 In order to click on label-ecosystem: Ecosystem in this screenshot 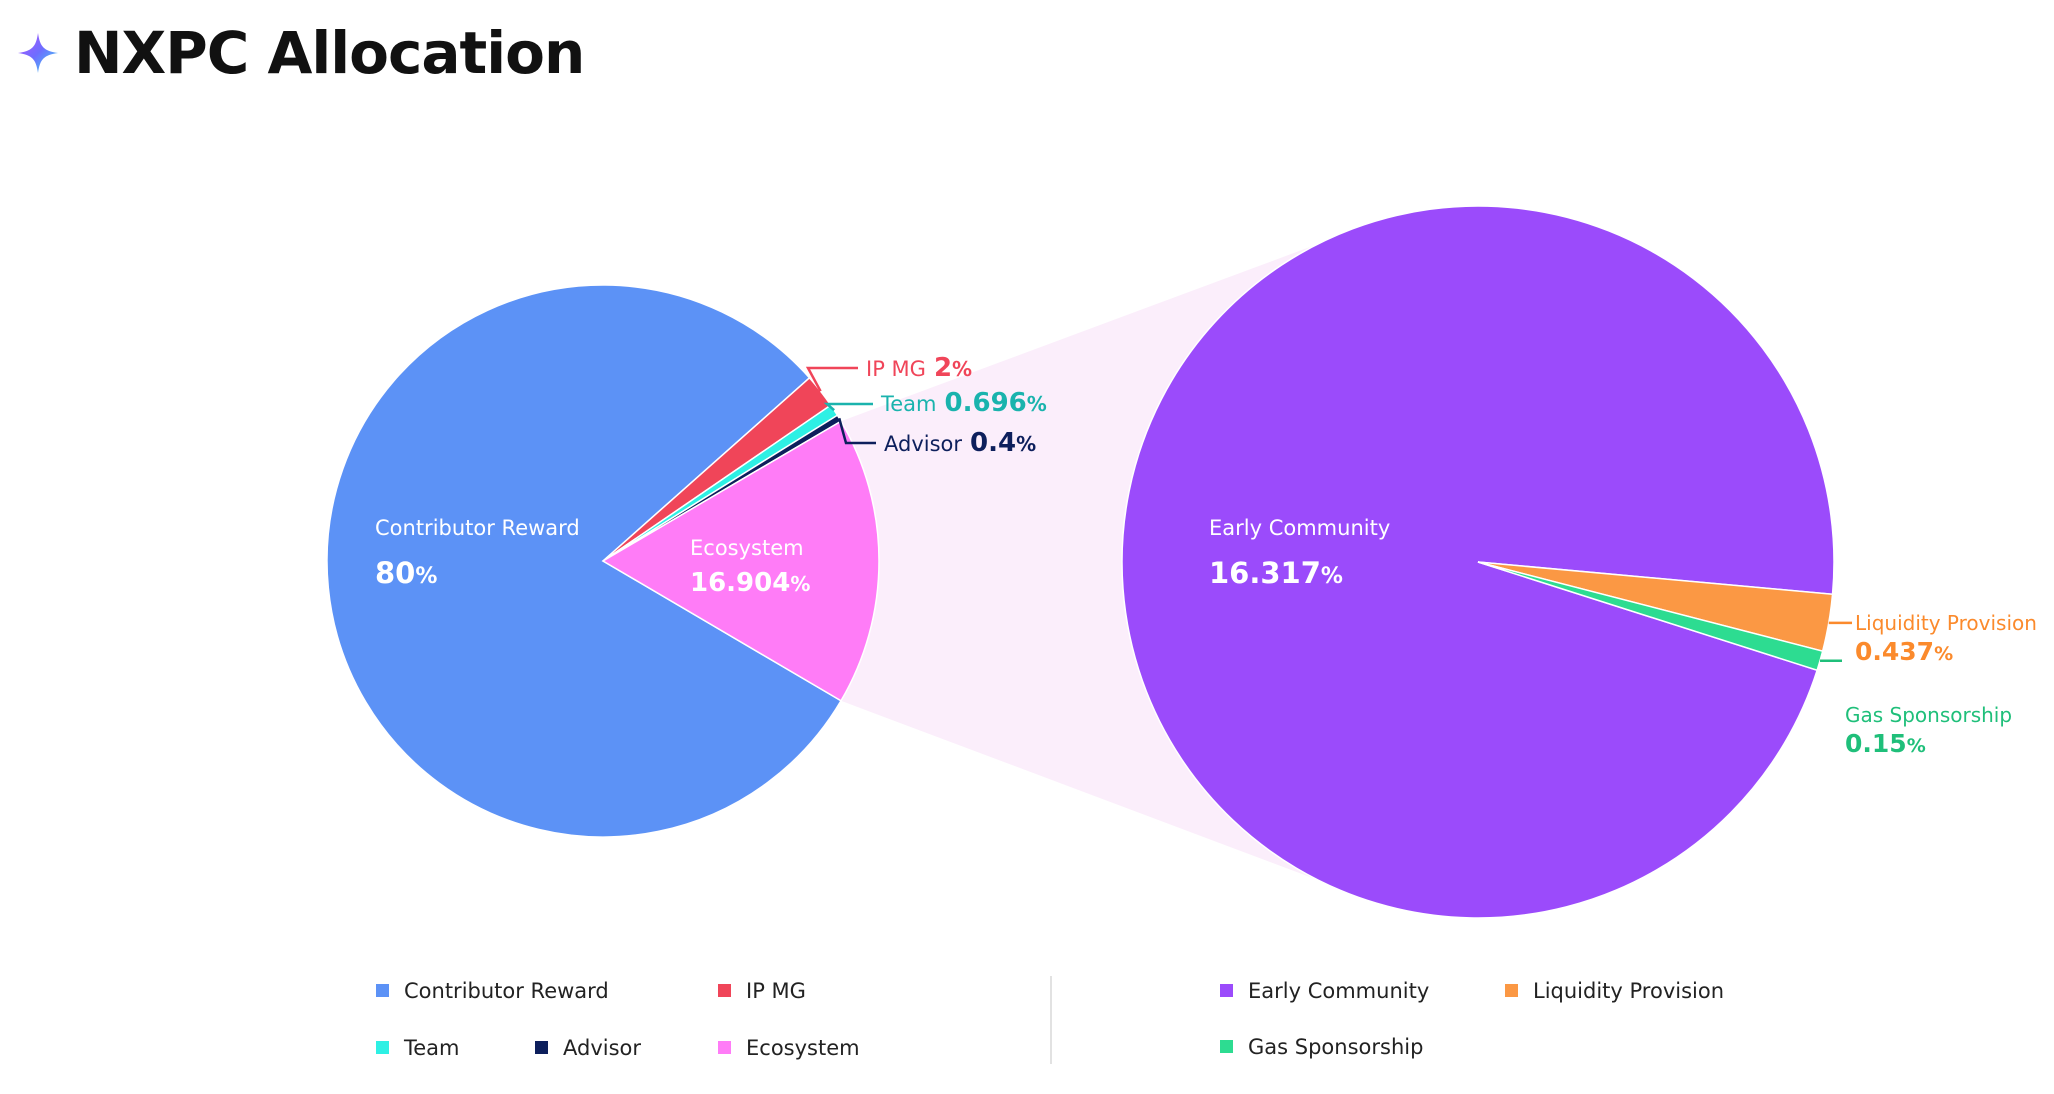, I will do `click(747, 548)`.